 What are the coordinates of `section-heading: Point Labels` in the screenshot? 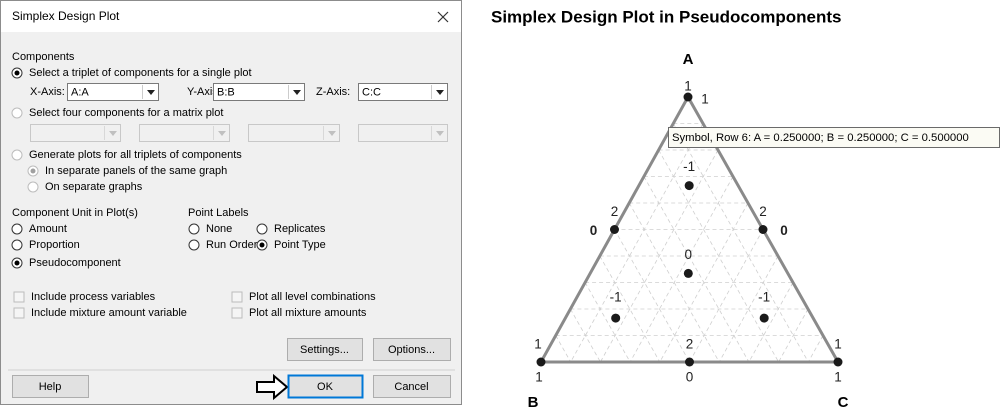 It's located at (218, 213).